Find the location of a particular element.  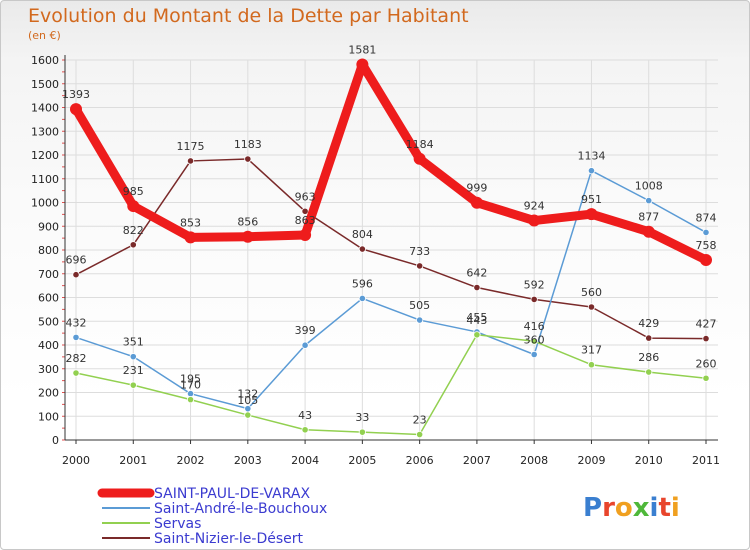

data-label: 985 is located at coordinates (133, 191).